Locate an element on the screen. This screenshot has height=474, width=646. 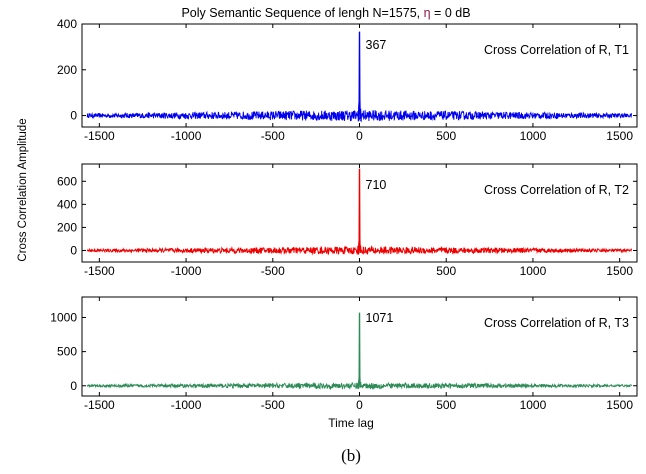
figure-caption: (b) is located at coordinates (351, 455).